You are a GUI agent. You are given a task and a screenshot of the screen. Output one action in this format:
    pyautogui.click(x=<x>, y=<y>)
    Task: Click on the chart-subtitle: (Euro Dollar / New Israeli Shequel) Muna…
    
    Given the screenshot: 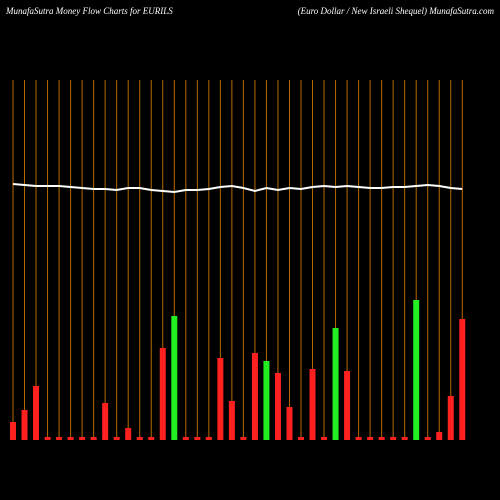 What is the action you would take?
    pyautogui.click(x=396, y=11)
    